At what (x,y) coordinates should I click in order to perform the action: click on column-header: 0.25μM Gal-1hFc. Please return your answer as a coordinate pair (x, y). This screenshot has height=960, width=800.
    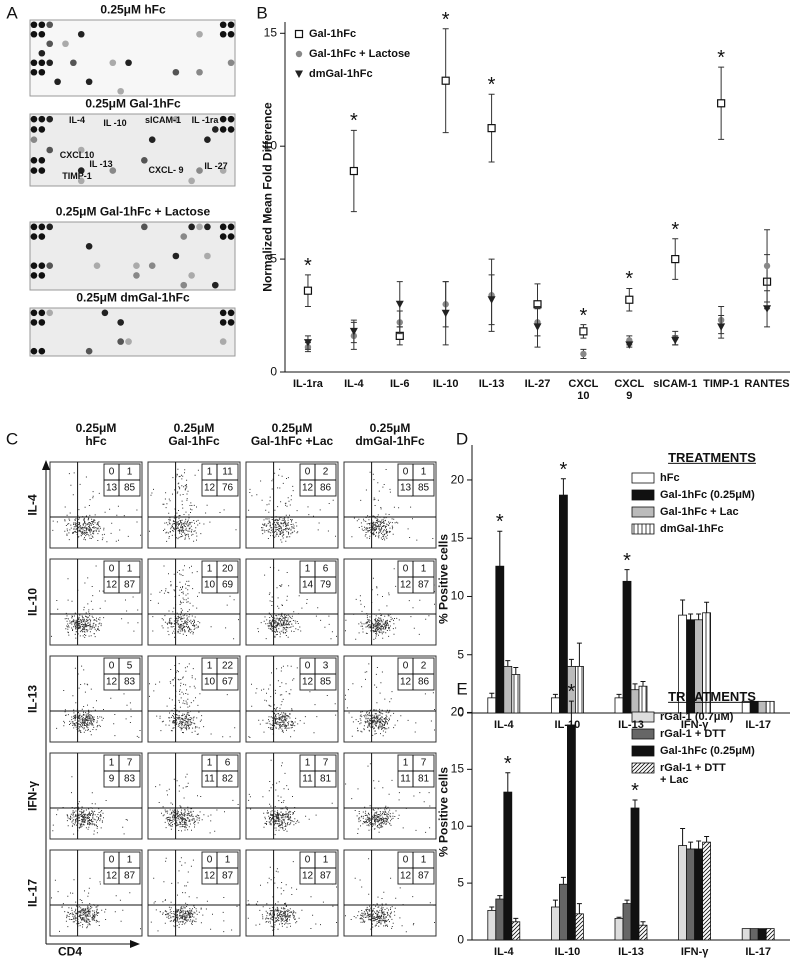
    Looking at the image, I should click on (194, 435).